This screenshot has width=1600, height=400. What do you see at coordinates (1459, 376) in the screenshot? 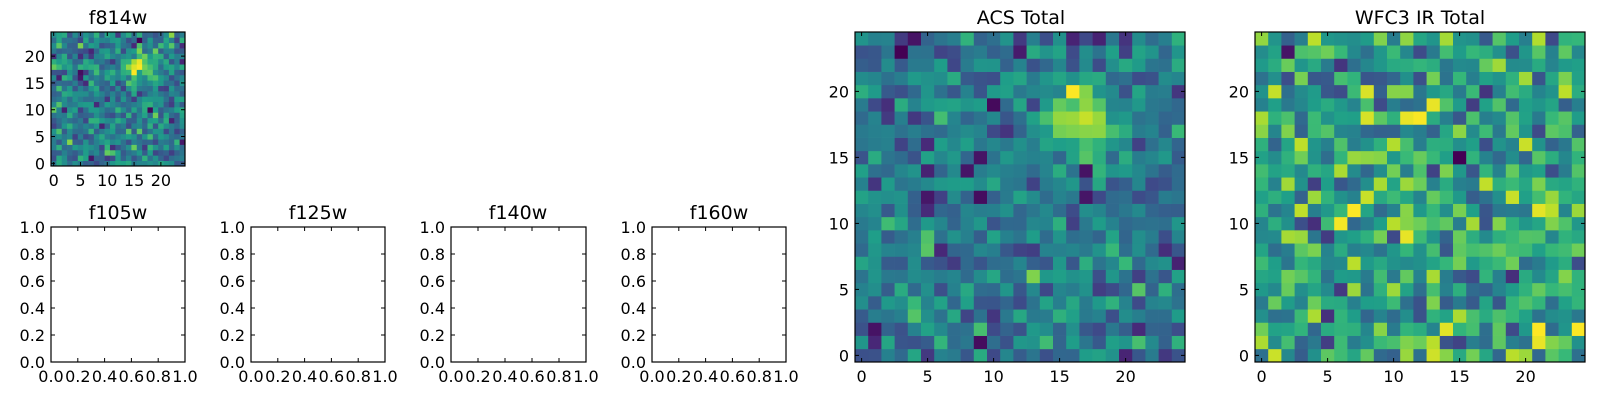
I see `x-tick-label: 15` at bounding box center [1459, 376].